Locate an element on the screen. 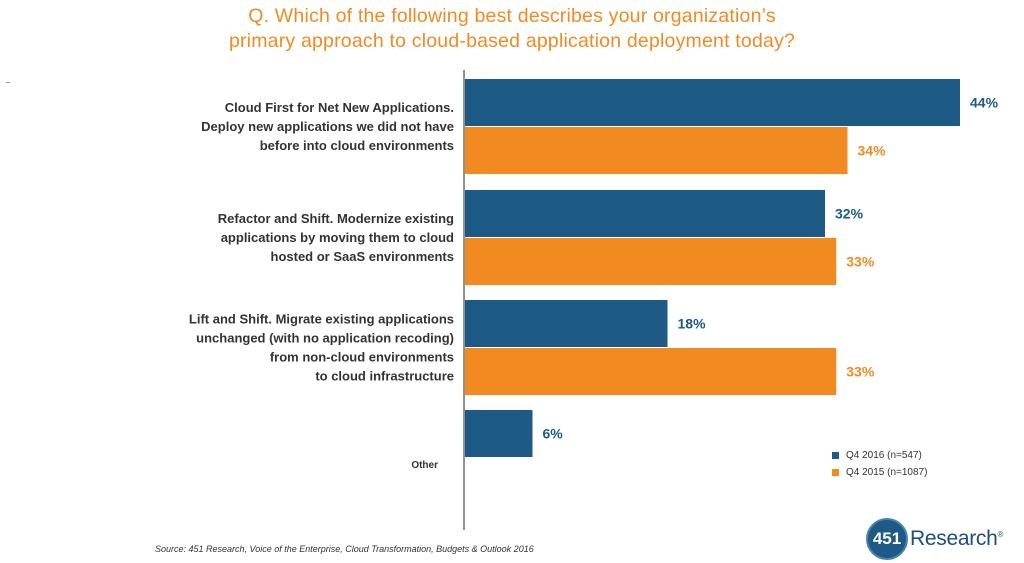 This screenshot has width=1024, height=563. category-label-line: Deploy new applications we did not have is located at coordinates (327, 126).